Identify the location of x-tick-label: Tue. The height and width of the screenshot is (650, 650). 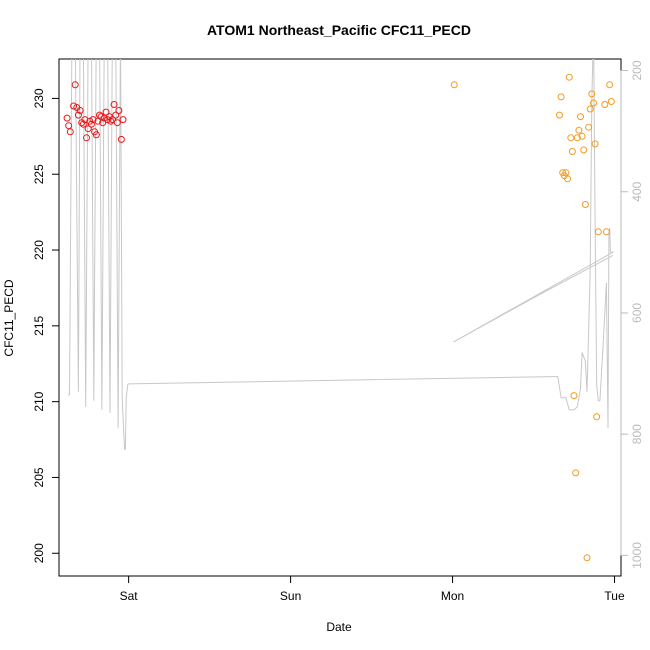
(614, 596).